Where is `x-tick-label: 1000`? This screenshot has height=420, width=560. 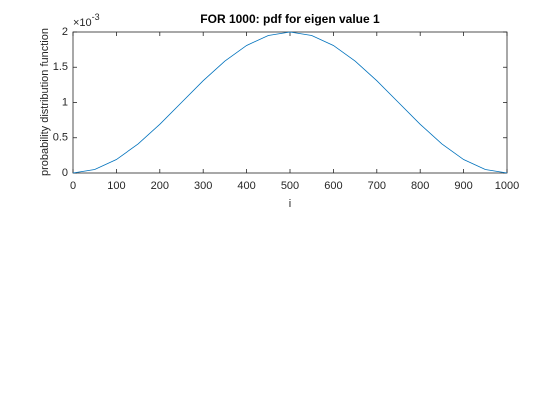 x-tick-label: 1000 is located at coordinates (507, 186).